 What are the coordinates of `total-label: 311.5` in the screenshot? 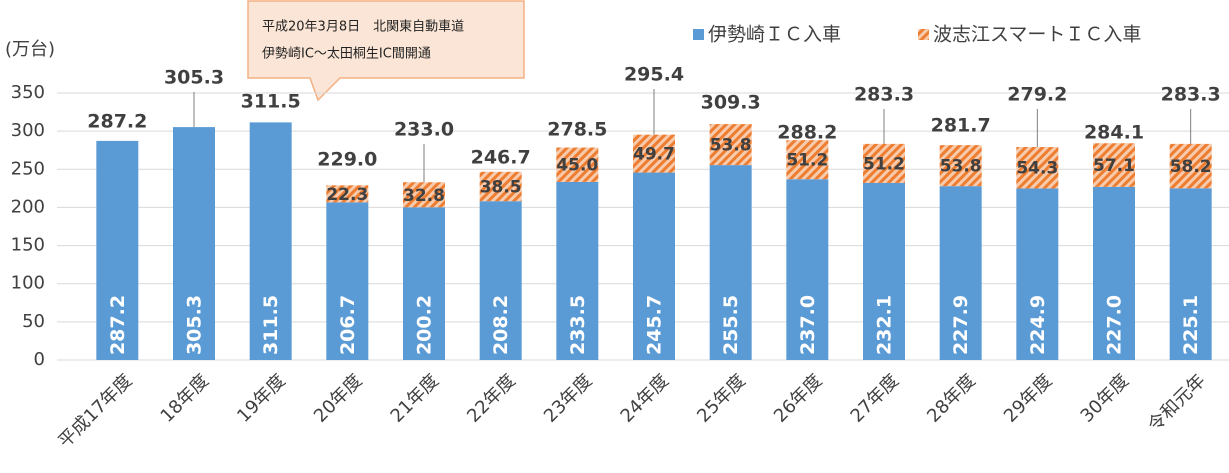 It's located at (271, 102).